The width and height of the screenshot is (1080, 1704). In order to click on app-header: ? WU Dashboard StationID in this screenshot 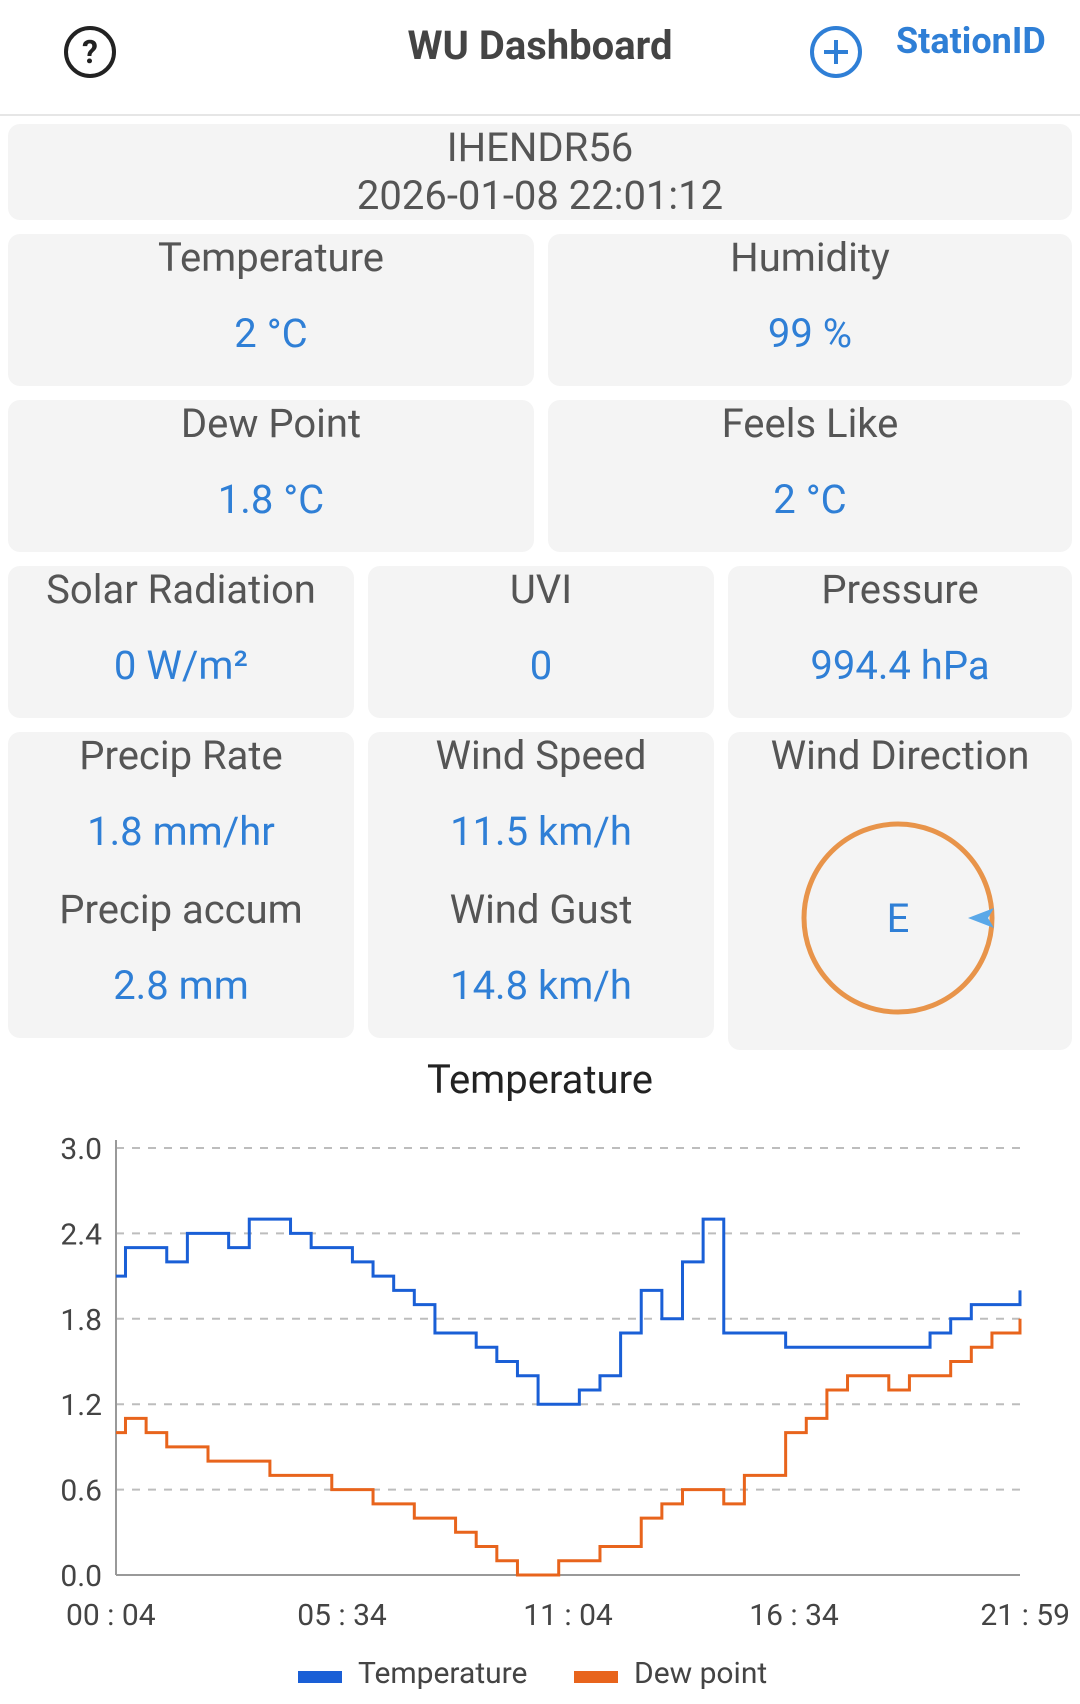, I will do `click(540, 58)`.